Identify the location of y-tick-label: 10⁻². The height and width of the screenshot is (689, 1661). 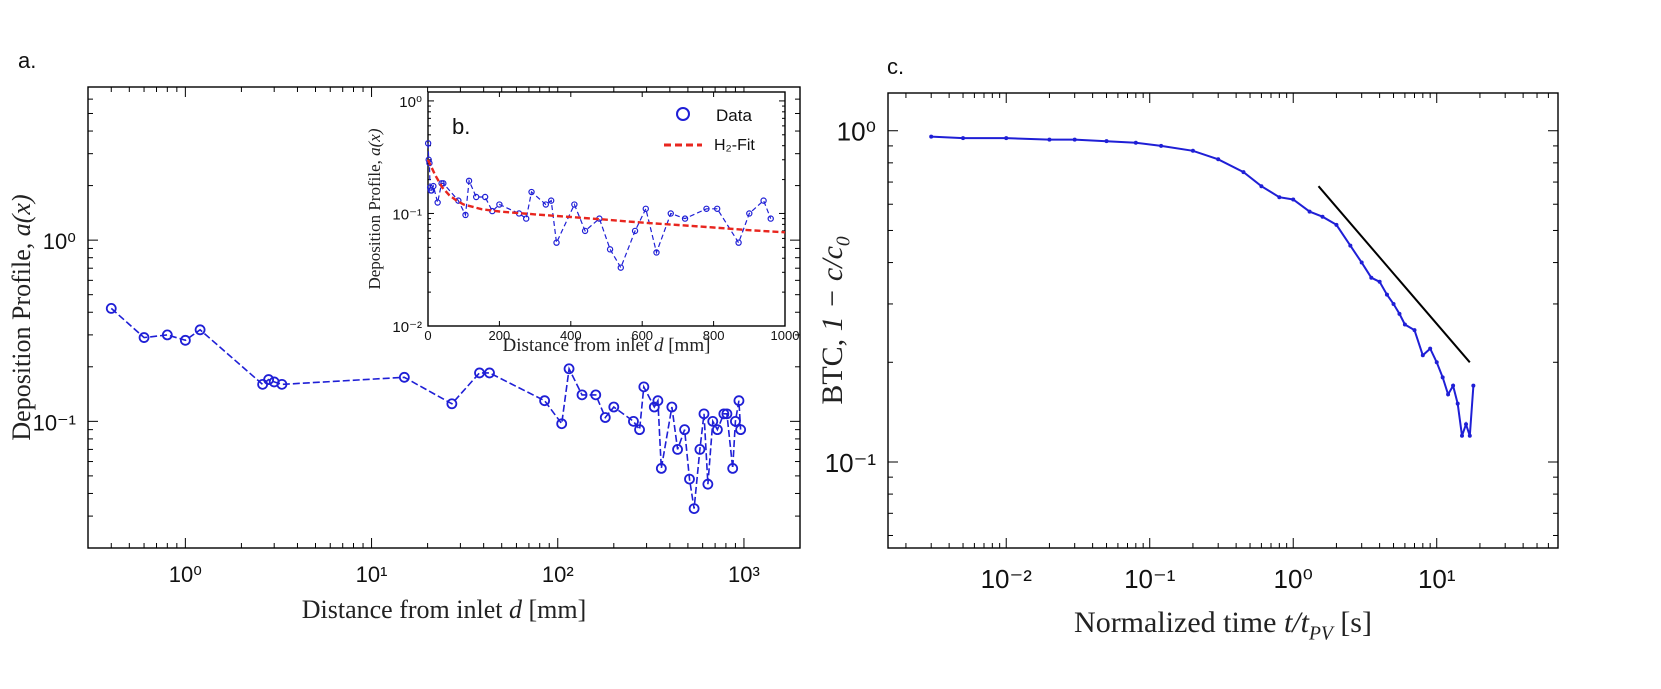
(407, 327).